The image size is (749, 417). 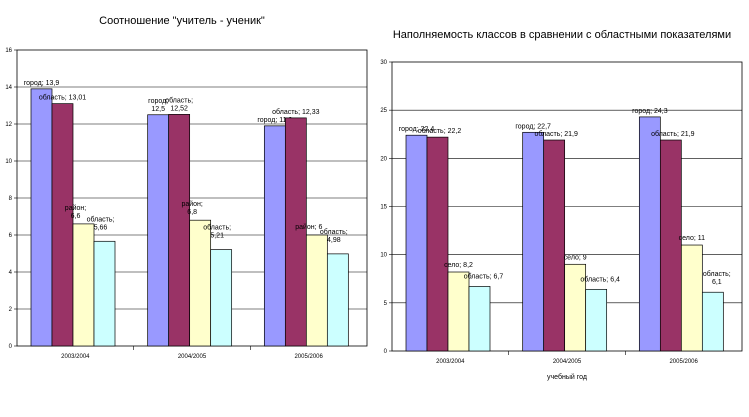 What do you see at coordinates (567, 377) in the screenshot?
I see `x-axis-label: учебный год` at bounding box center [567, 377].